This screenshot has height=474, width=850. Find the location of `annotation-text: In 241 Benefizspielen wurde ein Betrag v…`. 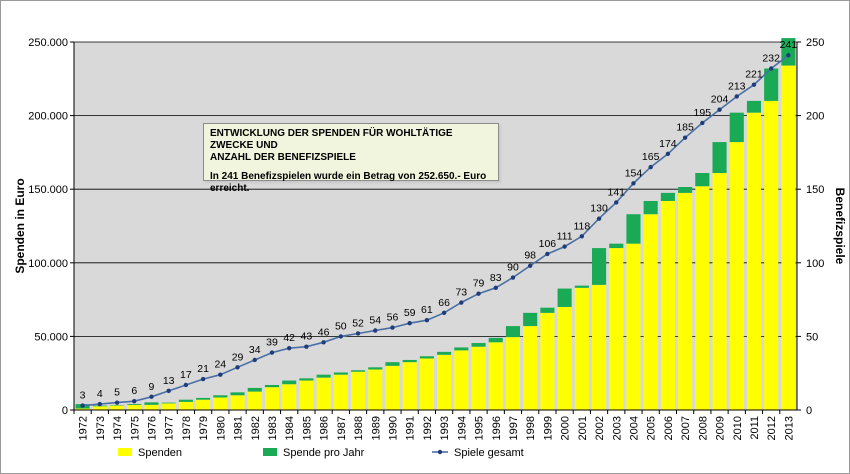

annotation-text: In 241 Benefizspielen wurde ein Betrag v… is located at coordinates (348, 182).